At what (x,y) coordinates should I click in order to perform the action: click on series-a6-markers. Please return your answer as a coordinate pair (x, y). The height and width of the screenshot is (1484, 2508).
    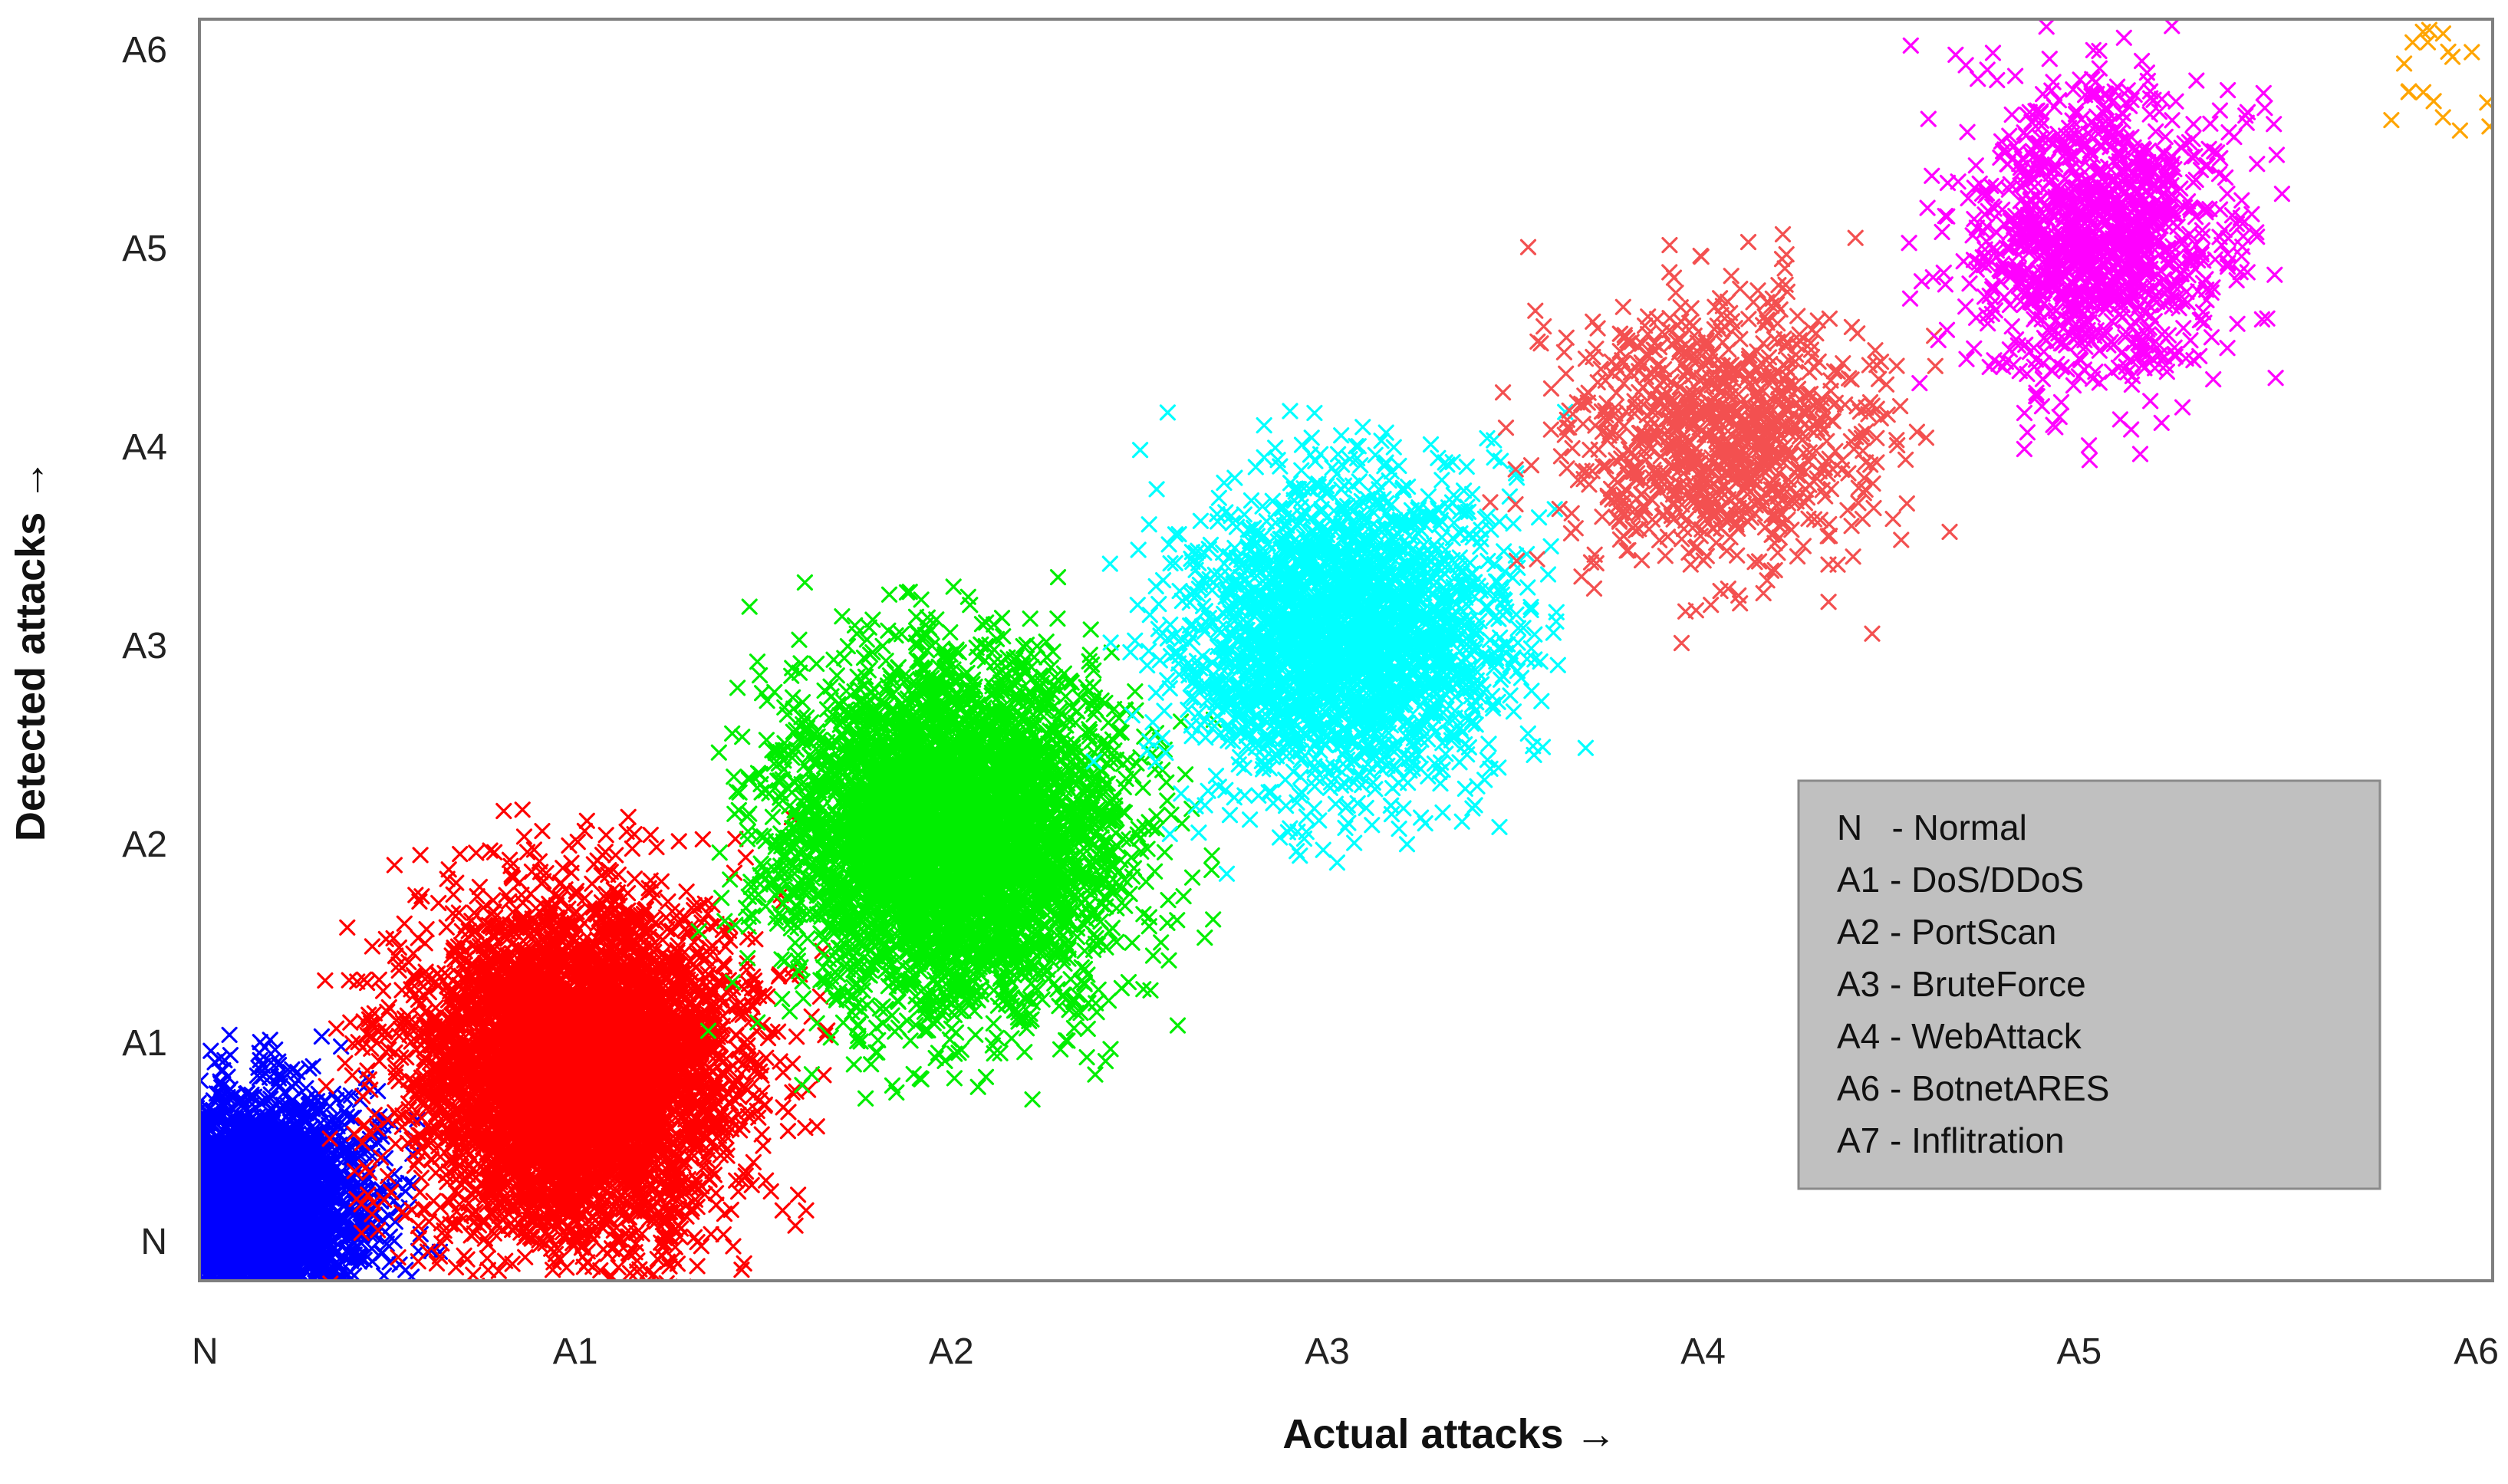
    Looking at the image, I should click on (2438, 80).